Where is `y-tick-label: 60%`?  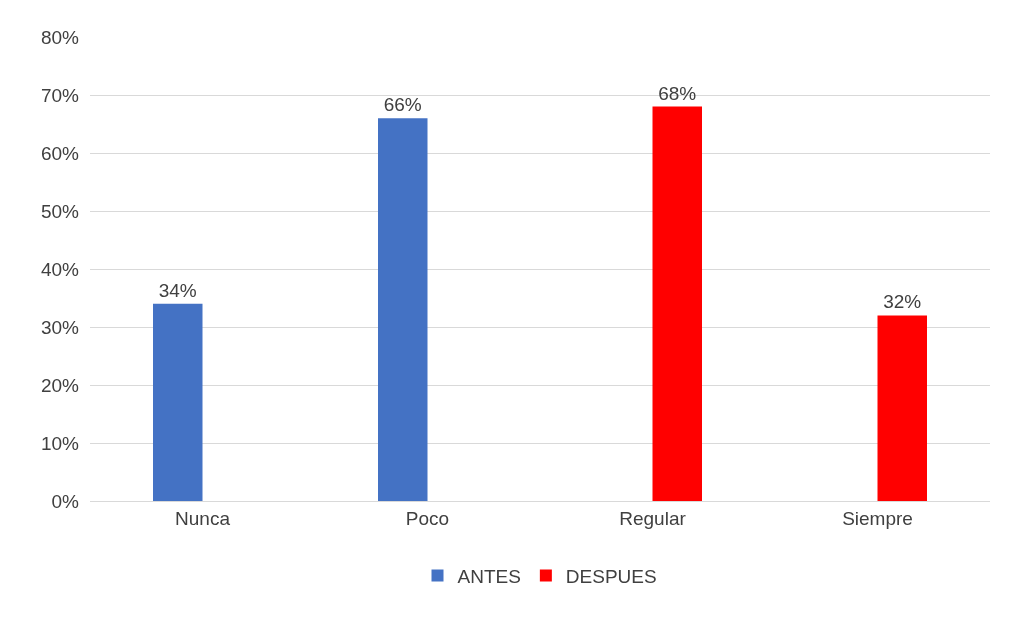
y-tick-label: 60% is located at coordinates (60, 153).